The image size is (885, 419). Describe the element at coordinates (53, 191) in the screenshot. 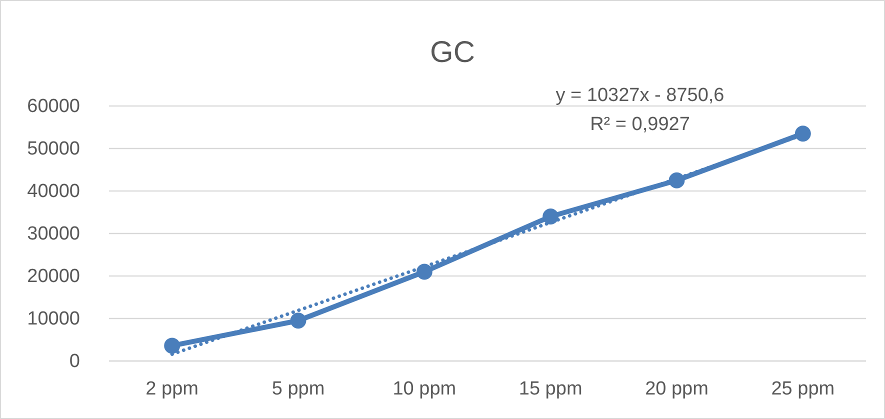

I see `y-tick-label: 40000` at that location.